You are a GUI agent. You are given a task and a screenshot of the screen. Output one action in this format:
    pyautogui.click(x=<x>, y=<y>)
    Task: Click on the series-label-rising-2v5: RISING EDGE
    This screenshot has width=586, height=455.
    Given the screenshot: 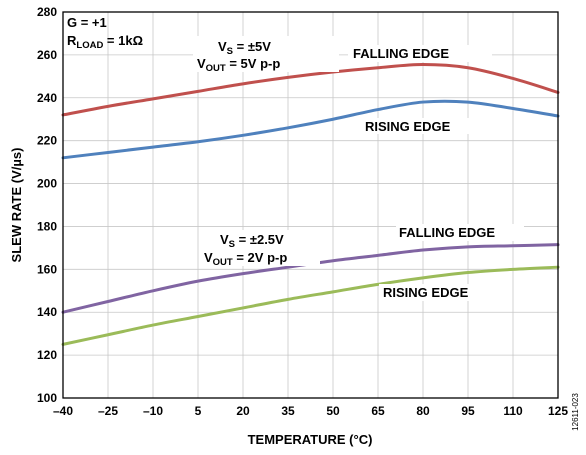 What is the action you would take?
    pyautogui.click(x=426, y=292)
    